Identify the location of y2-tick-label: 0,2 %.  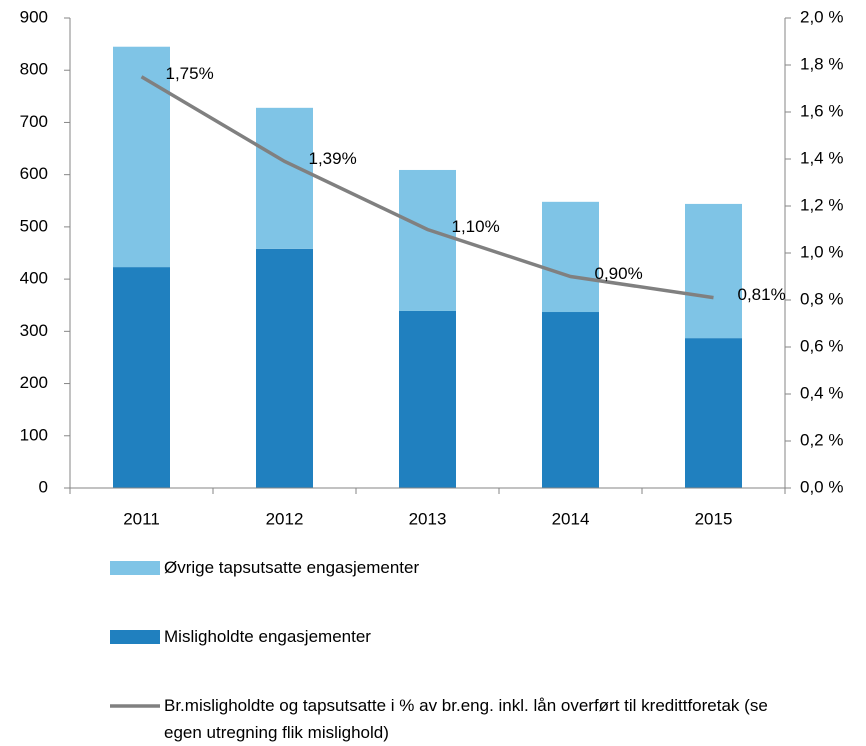
(821, 439).